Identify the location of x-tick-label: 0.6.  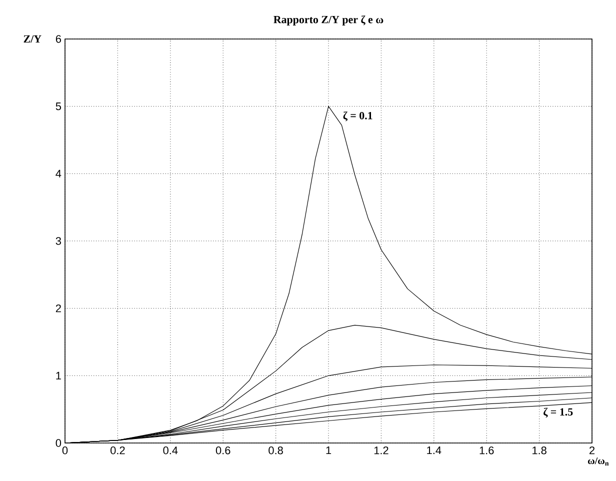
(223, 450).